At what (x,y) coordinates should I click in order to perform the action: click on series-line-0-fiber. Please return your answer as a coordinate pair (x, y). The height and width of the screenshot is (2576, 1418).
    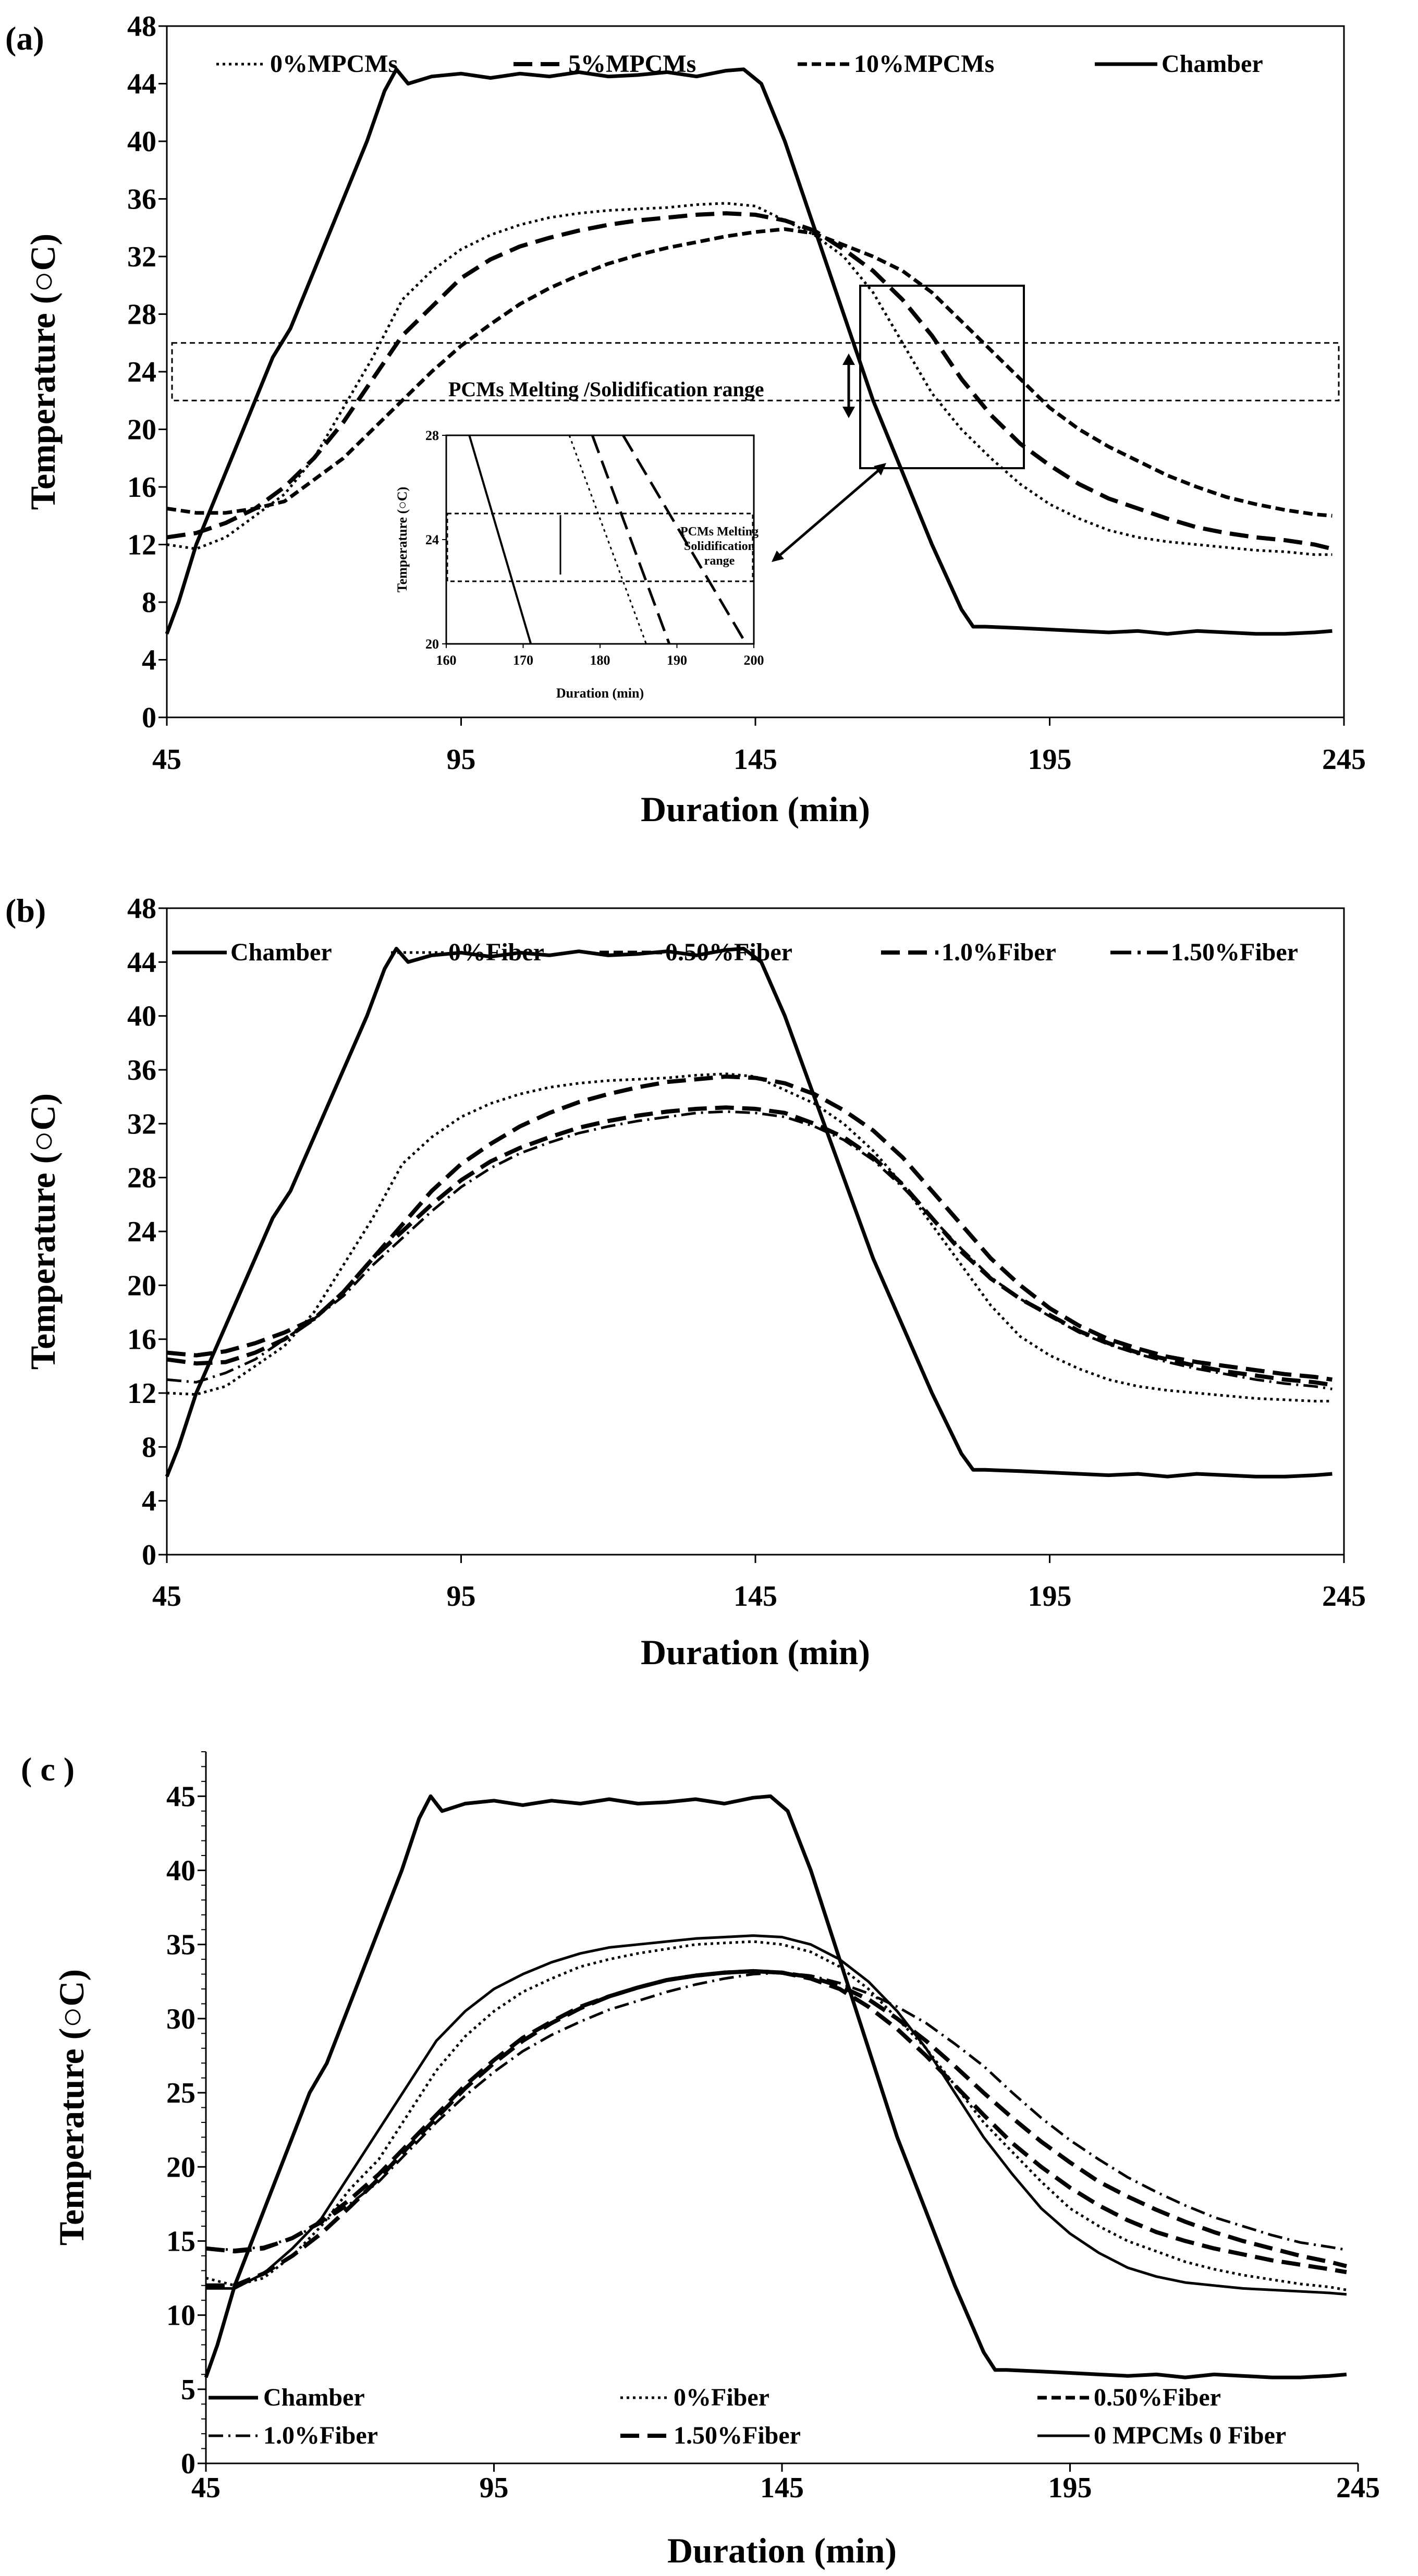
    Looking at the image, I should click on (749, 1237).